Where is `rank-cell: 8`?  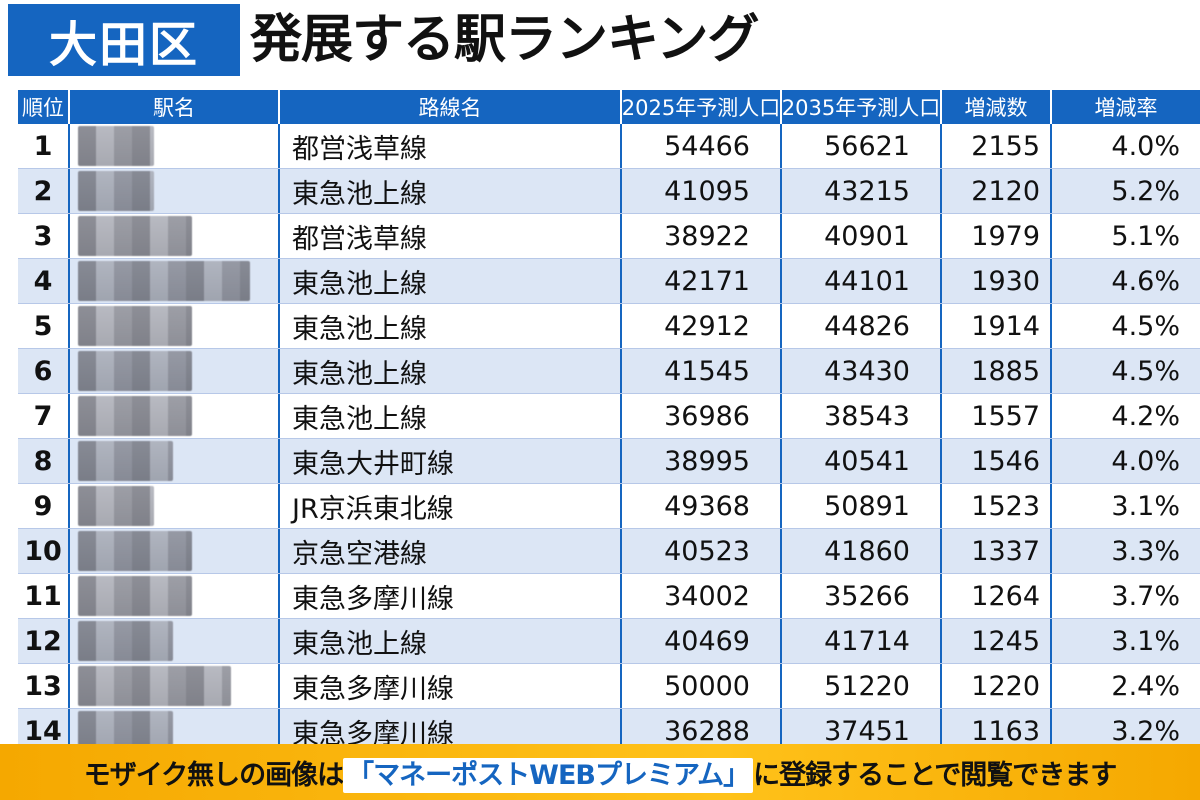
rank-cell: 8 is located at coordinates (44, 461).